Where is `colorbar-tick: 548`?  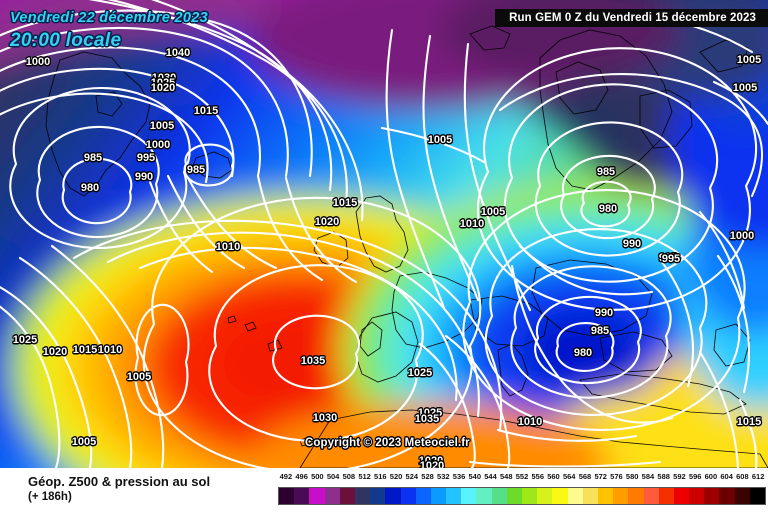 colorbar-tick: 548 is located at coordinates (506, 476).